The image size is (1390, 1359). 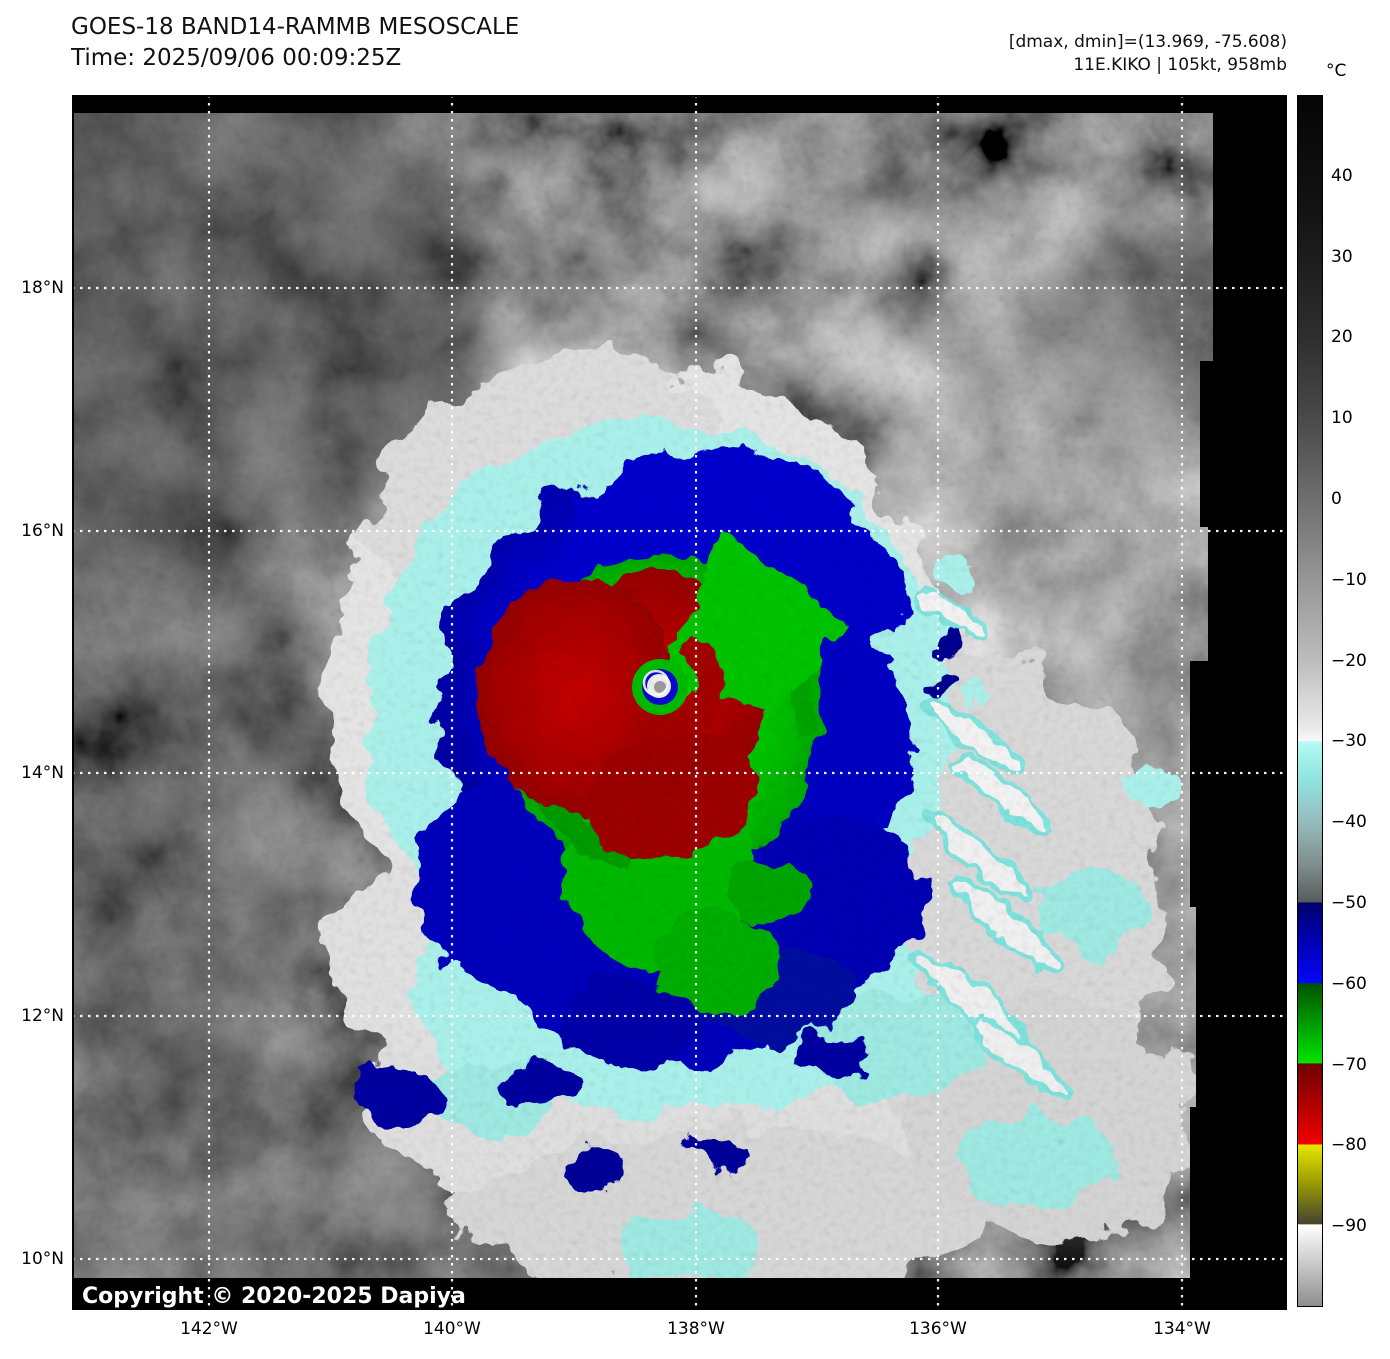 What do you see at coordinates (1182, 1329) in the screenshot?
I see `lon-tick-label: 134°W` at bounding box center [1182, 1329].